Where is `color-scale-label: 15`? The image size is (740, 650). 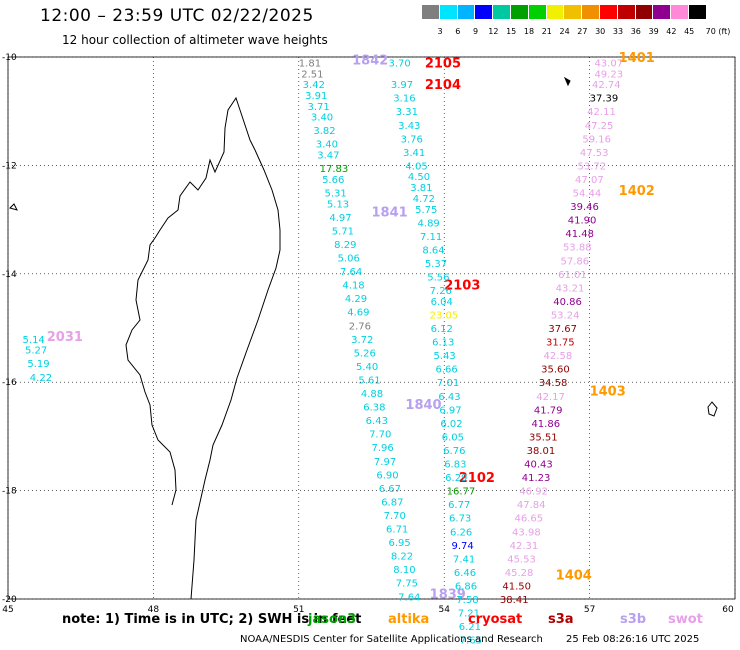
color-scale-label: 15 is located at coordinates (511, 31).